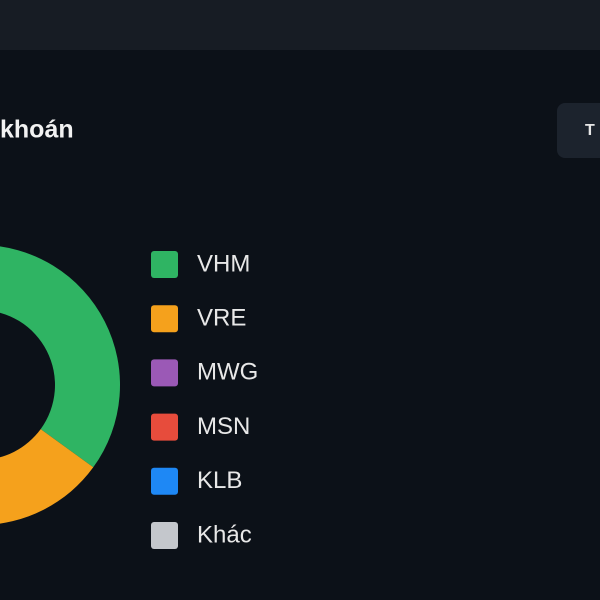  Describe the element at coordinates (224, 534) in the screenshot. I see `legend-label: Khác` at that location.